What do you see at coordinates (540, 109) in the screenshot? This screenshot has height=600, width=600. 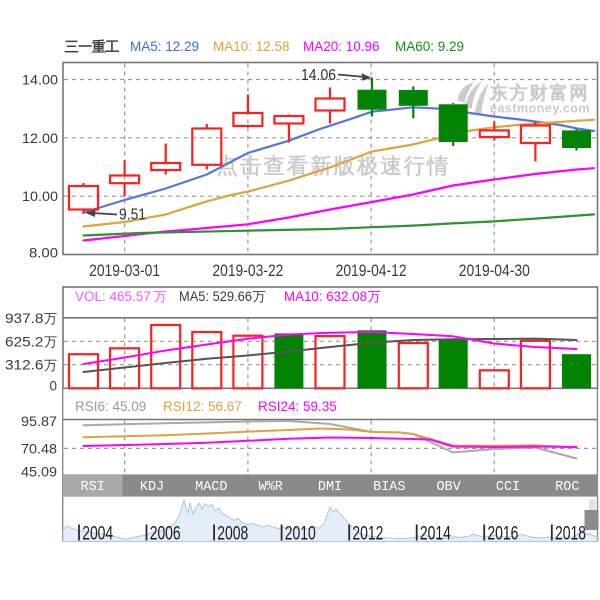 I see `svg-text: eastmoney.com` at bounding box center [540, 109].